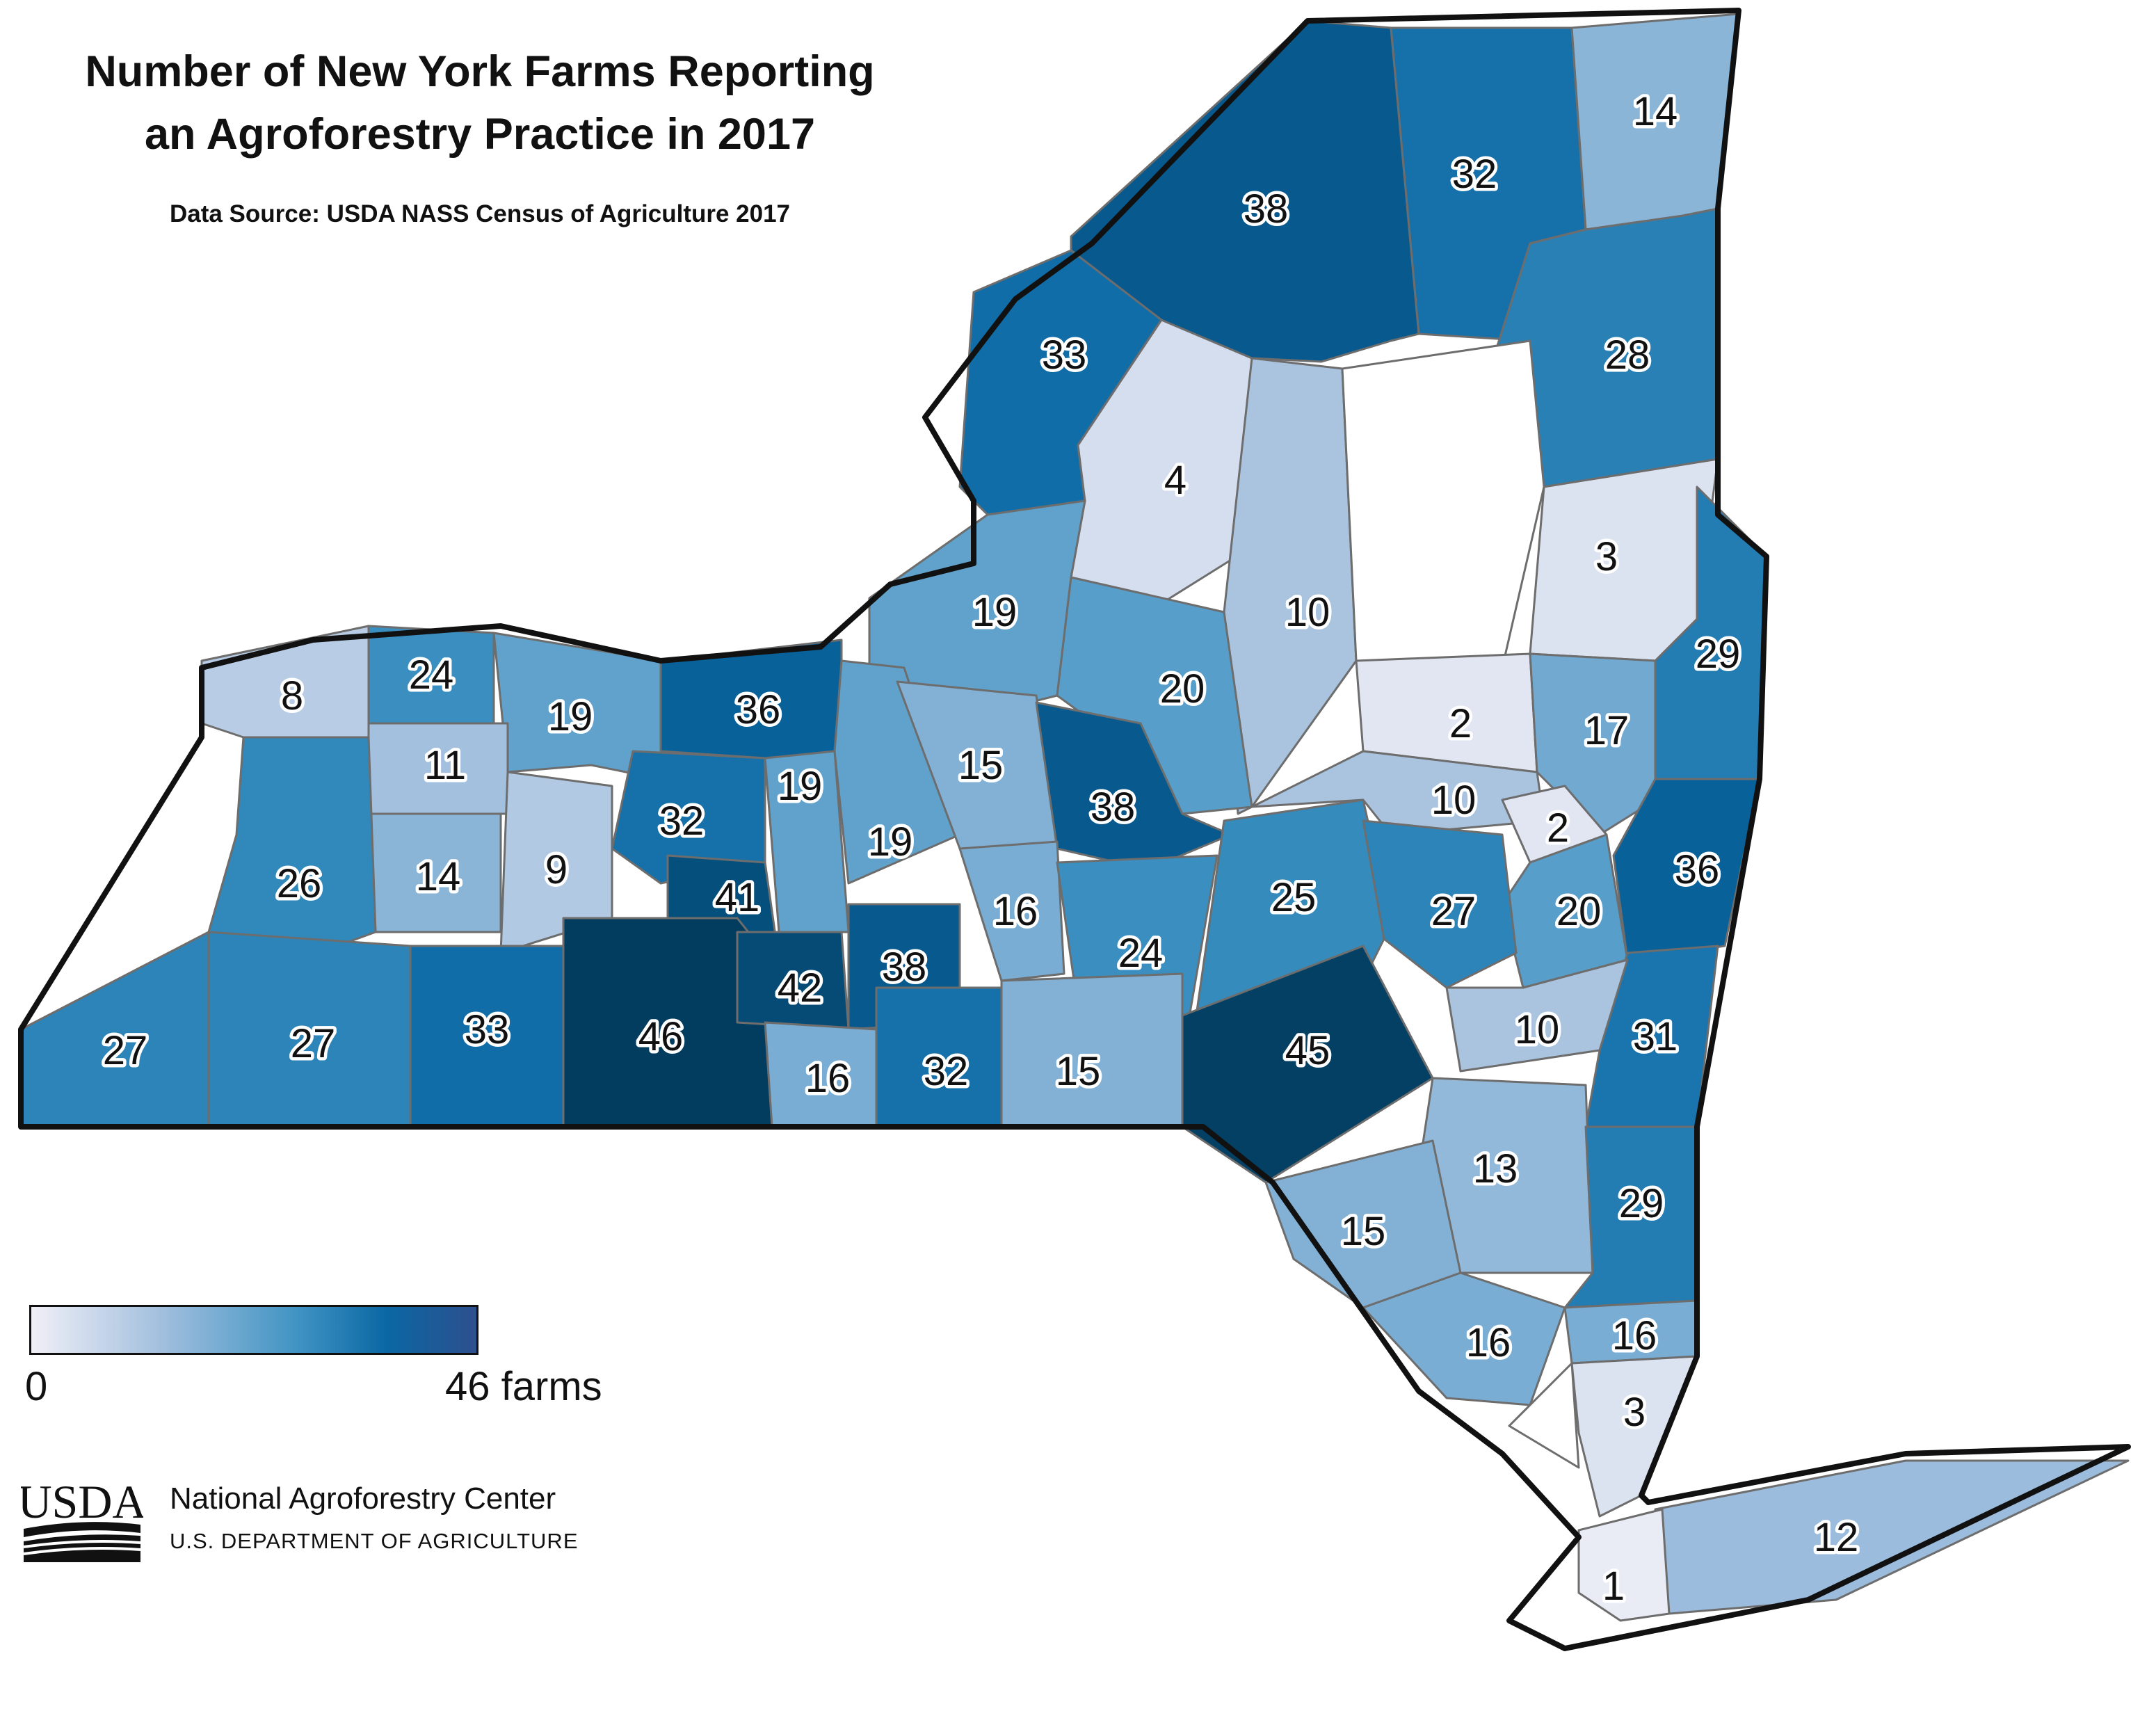  I want to click on county-value-label-schenectady: 2, so click(1558, 828).